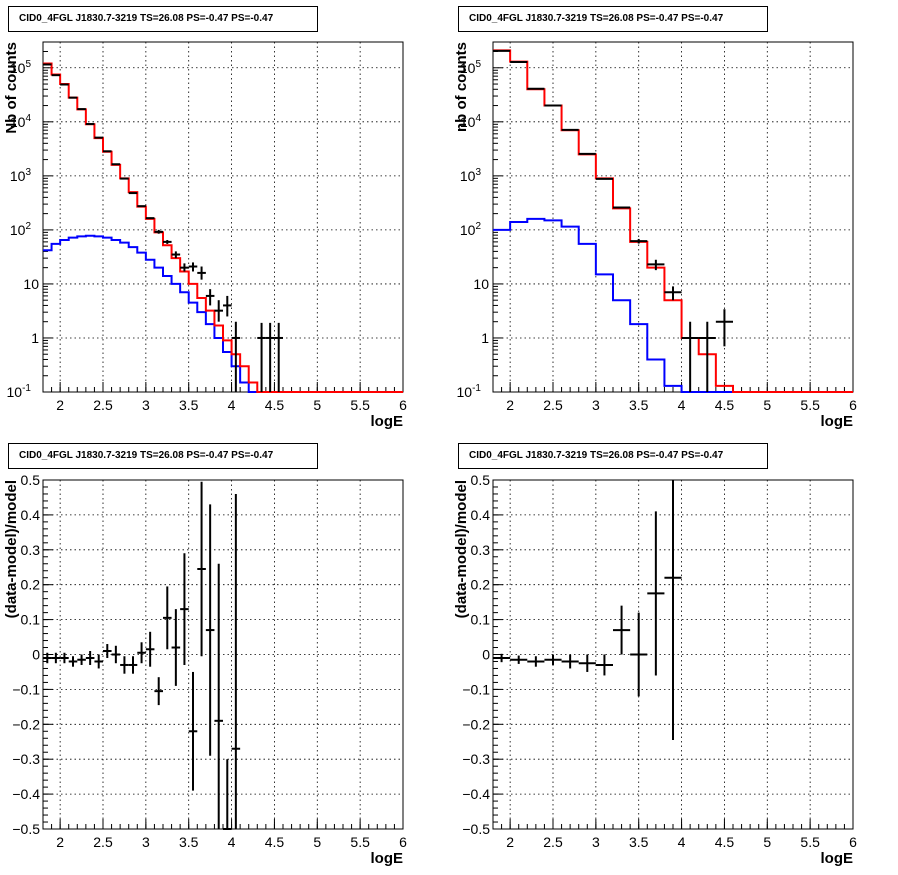 The image size is (898, 875). I want to click on y-tick-label: 0.3, so click(481, 550).